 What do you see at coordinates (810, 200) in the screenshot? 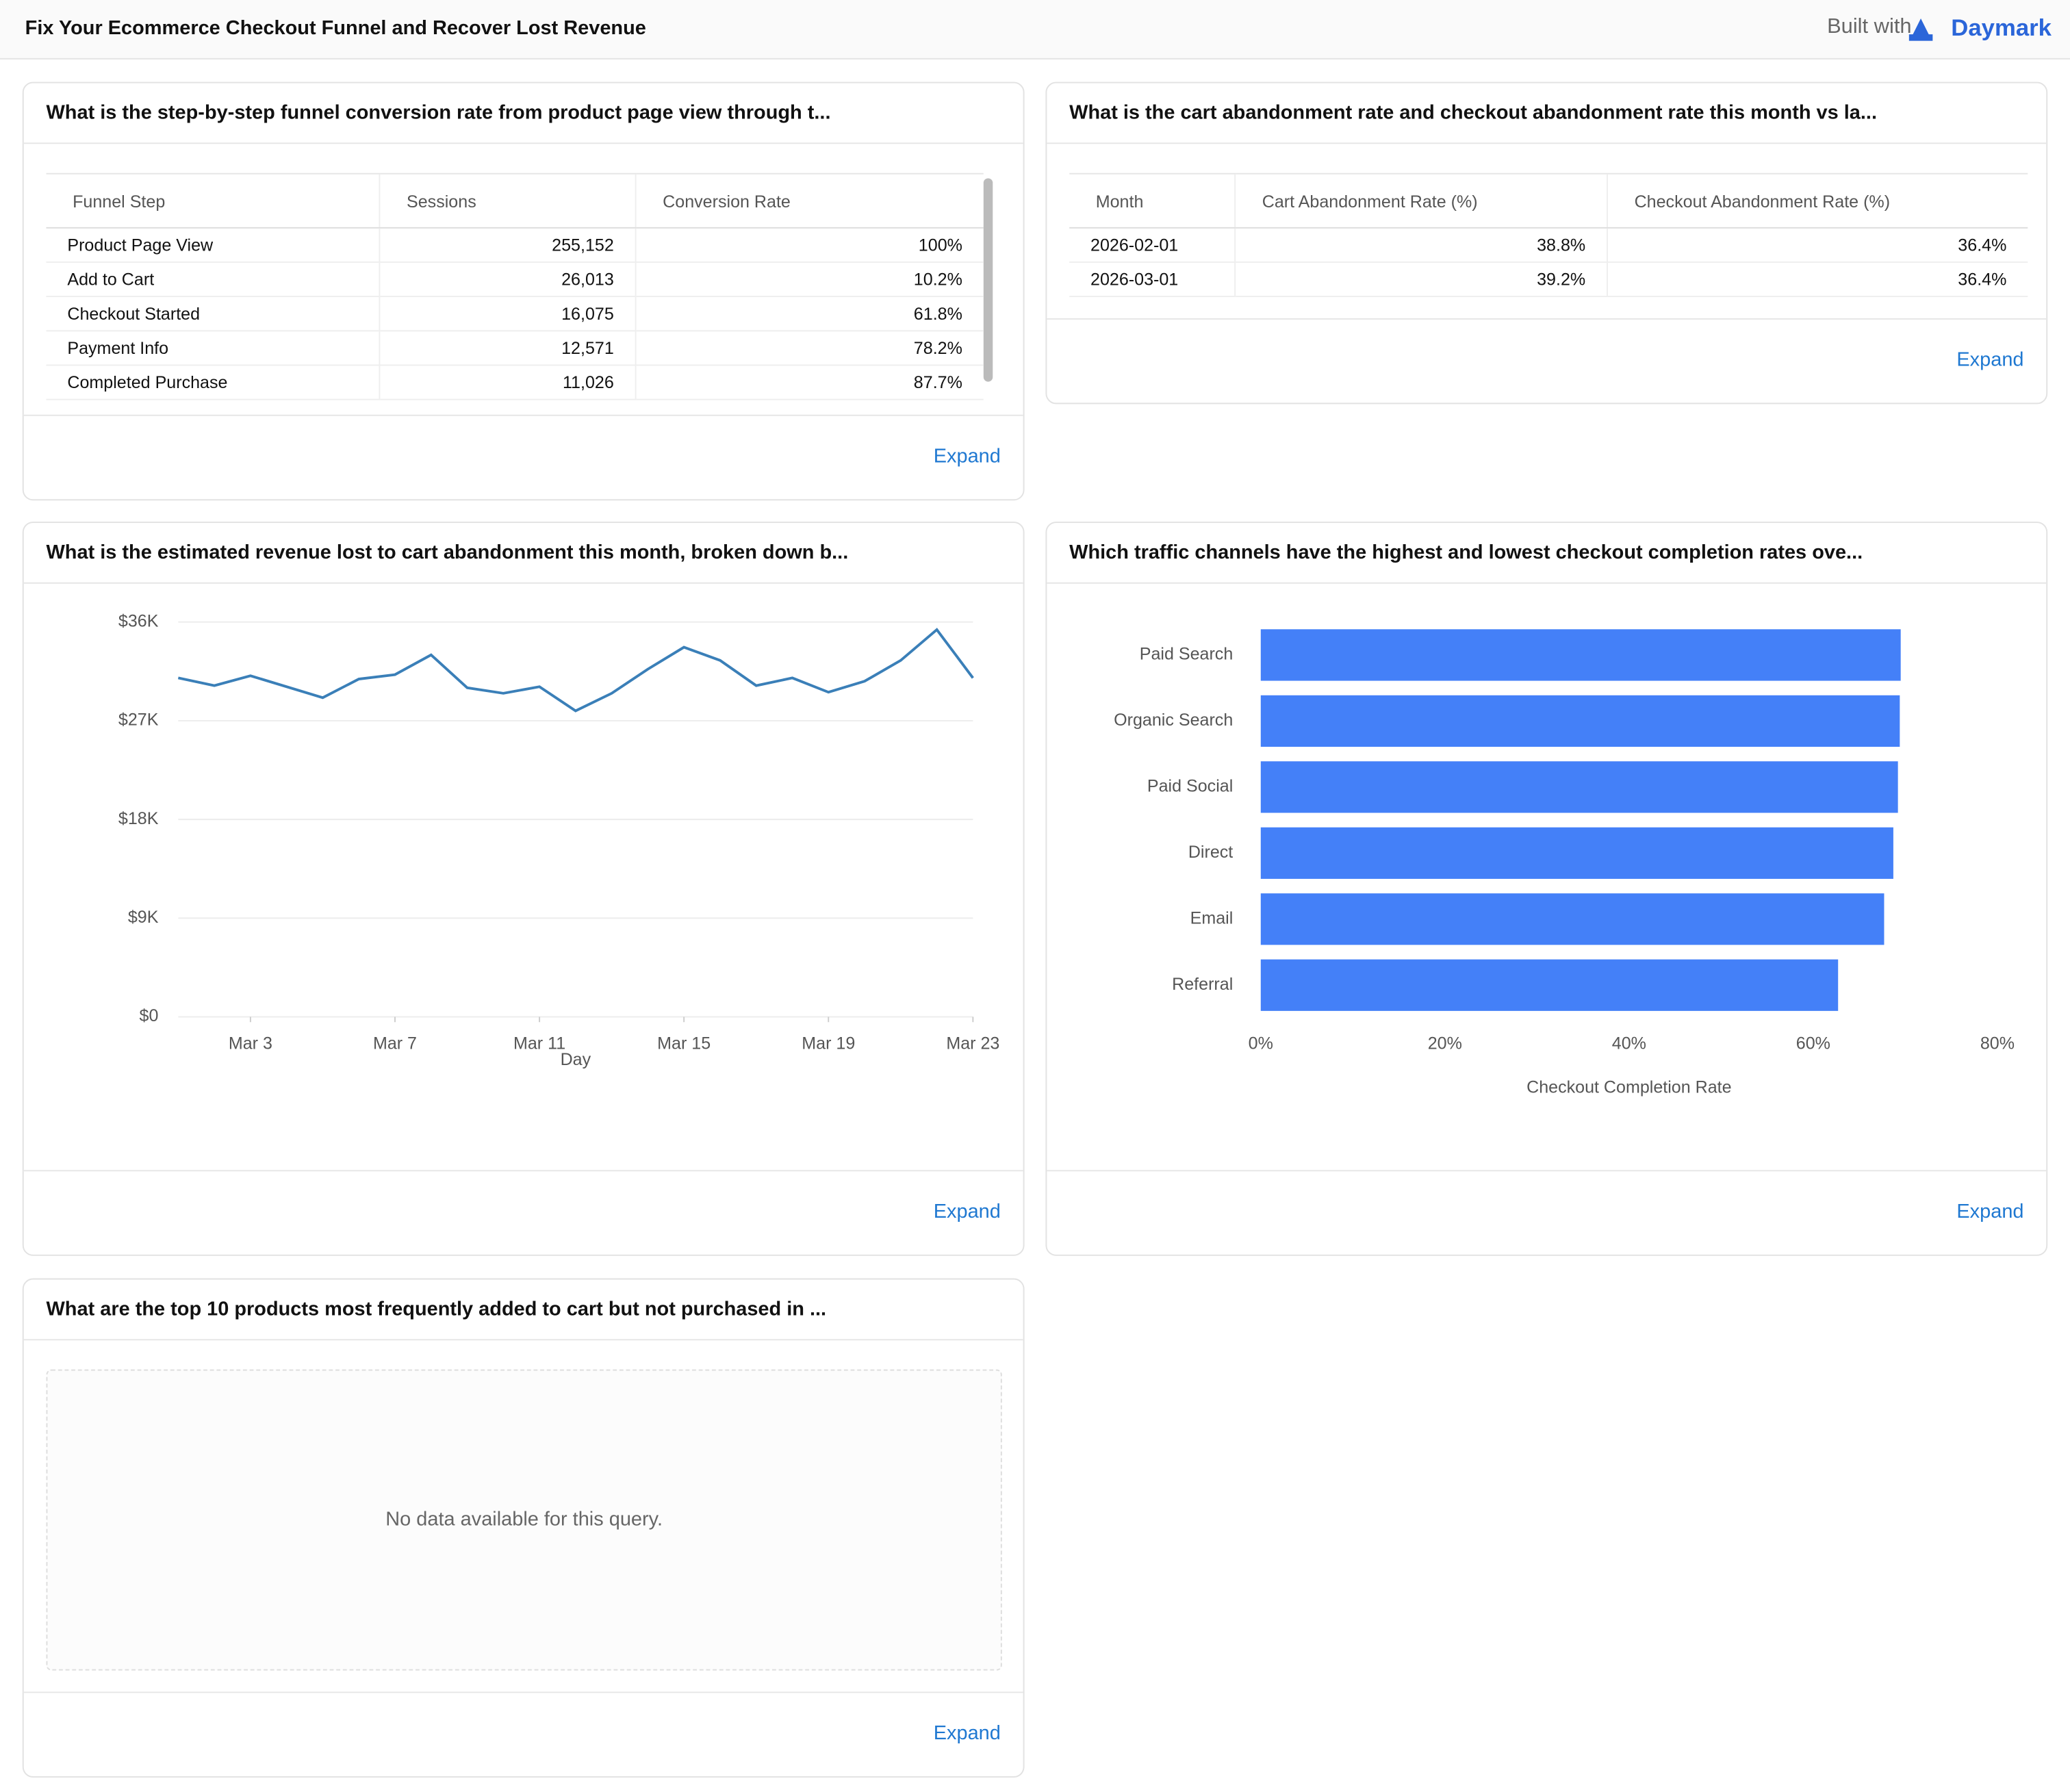
I see `column-header: Conversion Rate` at bounding box center [810, 200].